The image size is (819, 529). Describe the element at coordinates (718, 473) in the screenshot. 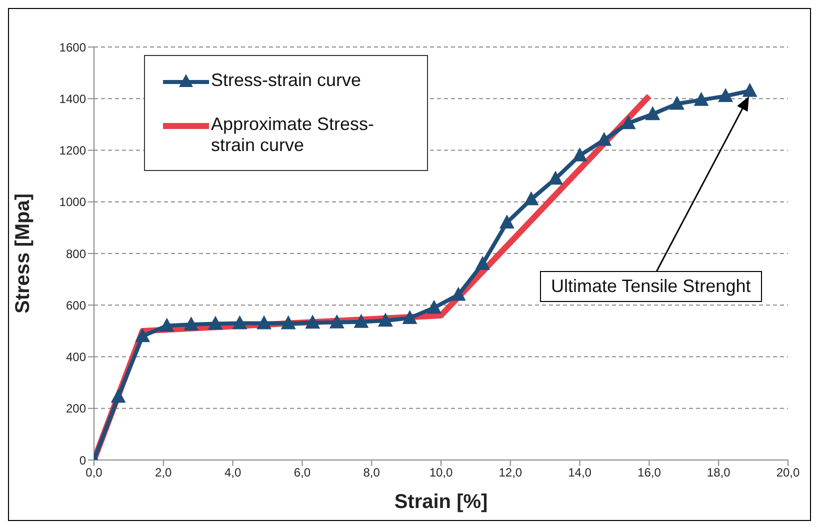

I see `x-tick-label: 18,0` at that location.